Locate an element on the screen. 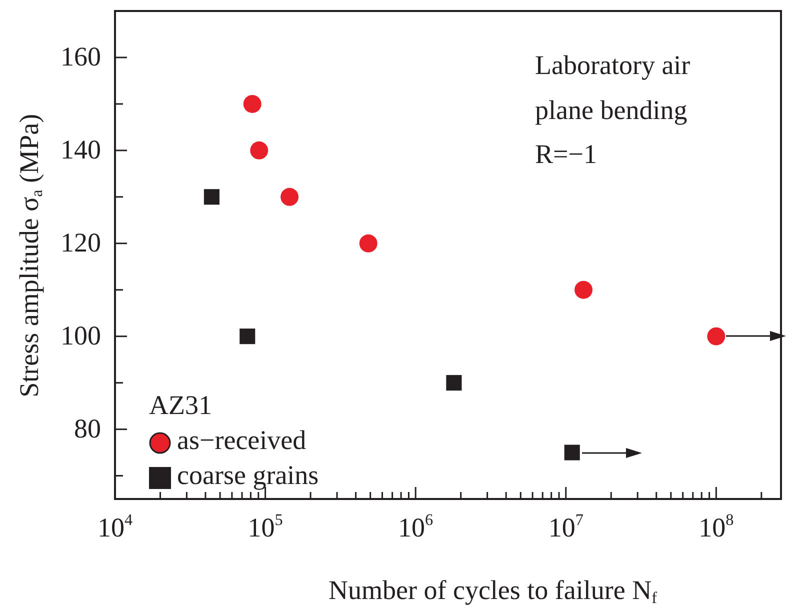 The height and width of the screenshot is (611, 792). x-tick-label: 10$^{7}$ is located at coordinates (566, 527).